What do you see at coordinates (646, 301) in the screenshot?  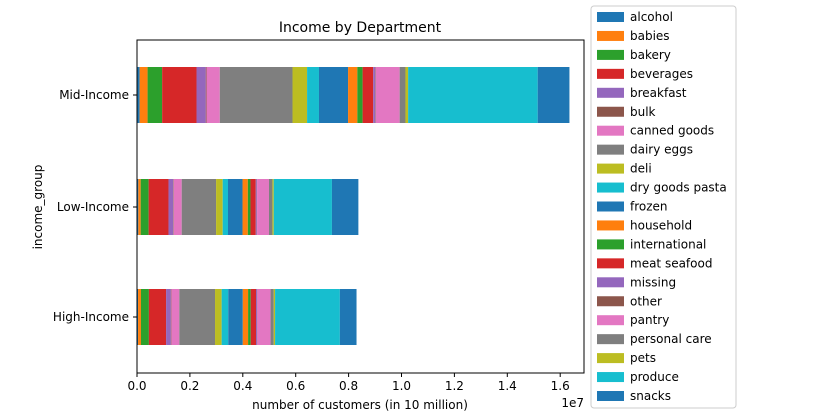 I see `legend-label: other` at bounding box center [646, 301].